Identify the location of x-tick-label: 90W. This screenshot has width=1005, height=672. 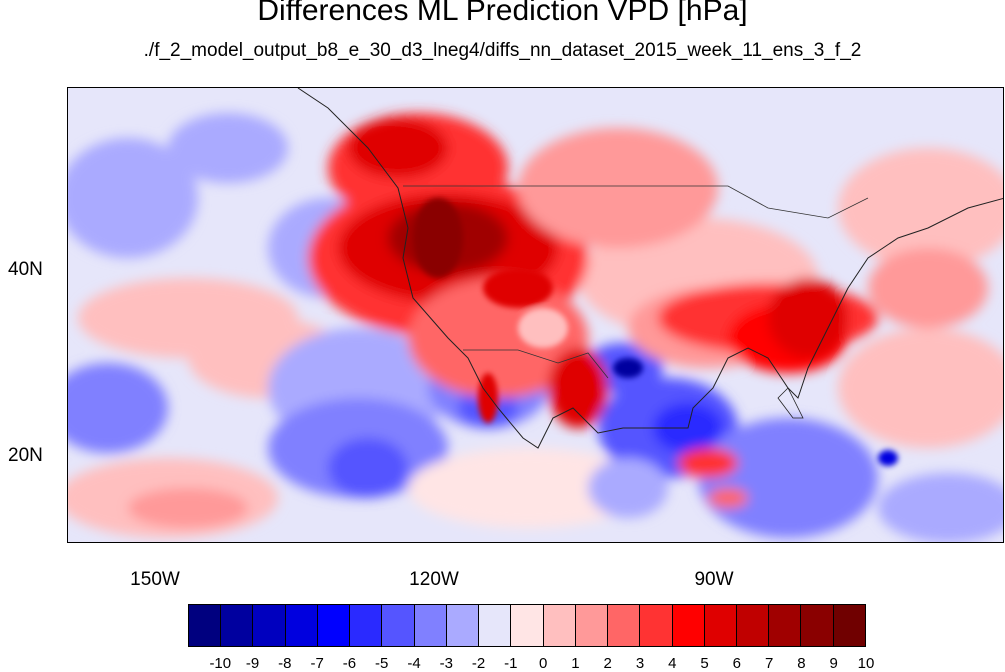
(714, 579).